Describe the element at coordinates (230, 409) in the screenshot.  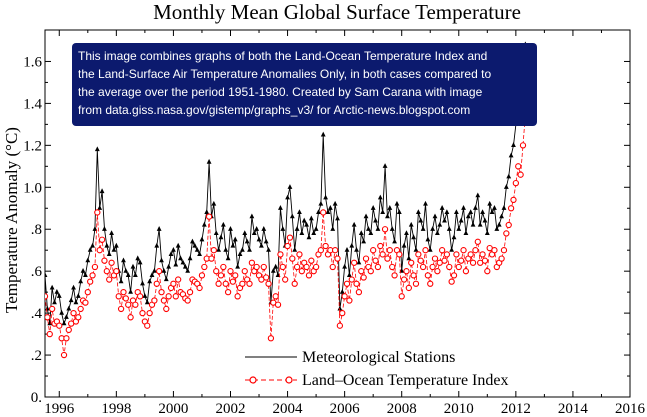
I see `x-tick-label: 2002` at that location.